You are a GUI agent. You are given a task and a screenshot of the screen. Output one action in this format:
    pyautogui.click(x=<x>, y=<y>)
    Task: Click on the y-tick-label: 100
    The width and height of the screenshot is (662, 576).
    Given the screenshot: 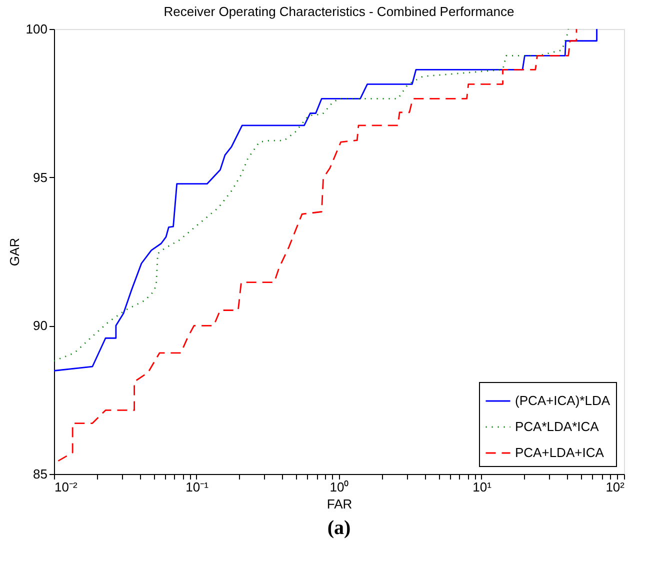 What is the action you would take?
    pyautogui.click(x=37, y=29)
    